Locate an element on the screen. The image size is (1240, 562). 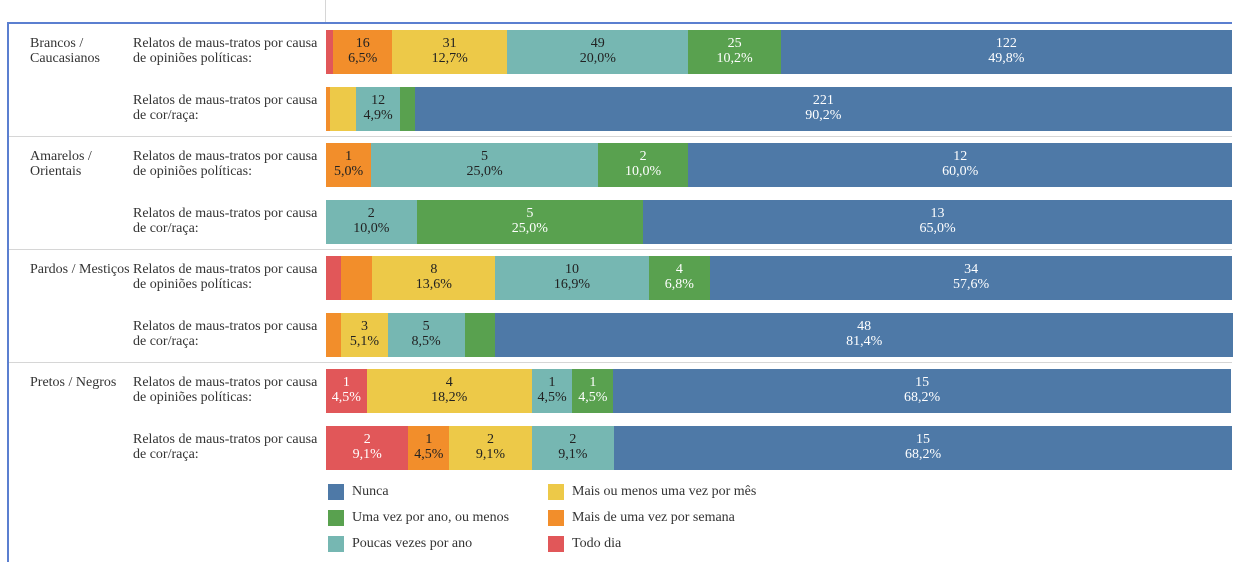
percent-label: 90,2% is located at coordinates (823, 115).